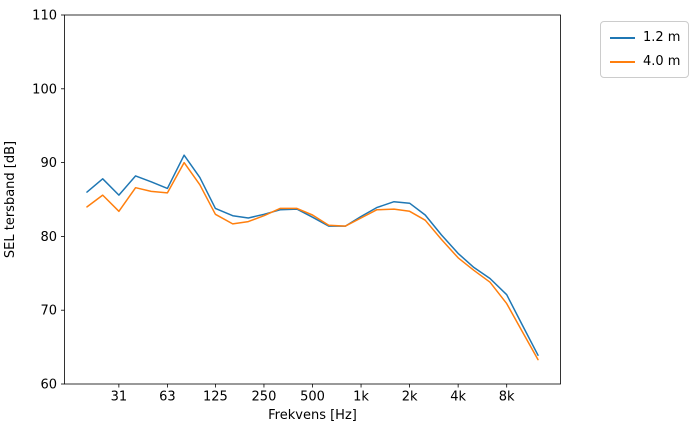 The width and height of the screenshot is (693, 438). I want to click on legend-label-4-0m: 4.0 m, so click(662, 61).